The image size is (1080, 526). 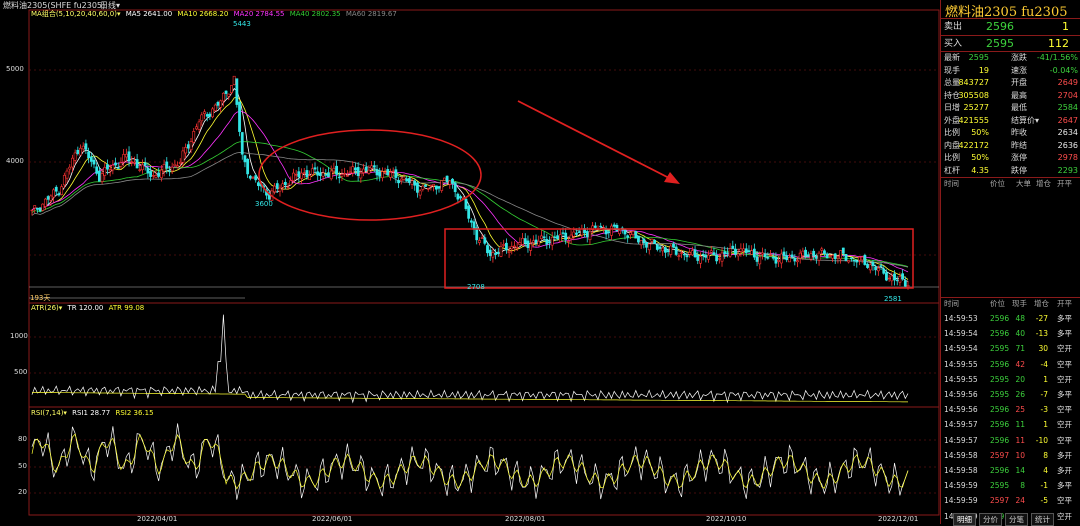 I want to click on ma60-value: MA60 2819.67, so click(x=371, y=14).